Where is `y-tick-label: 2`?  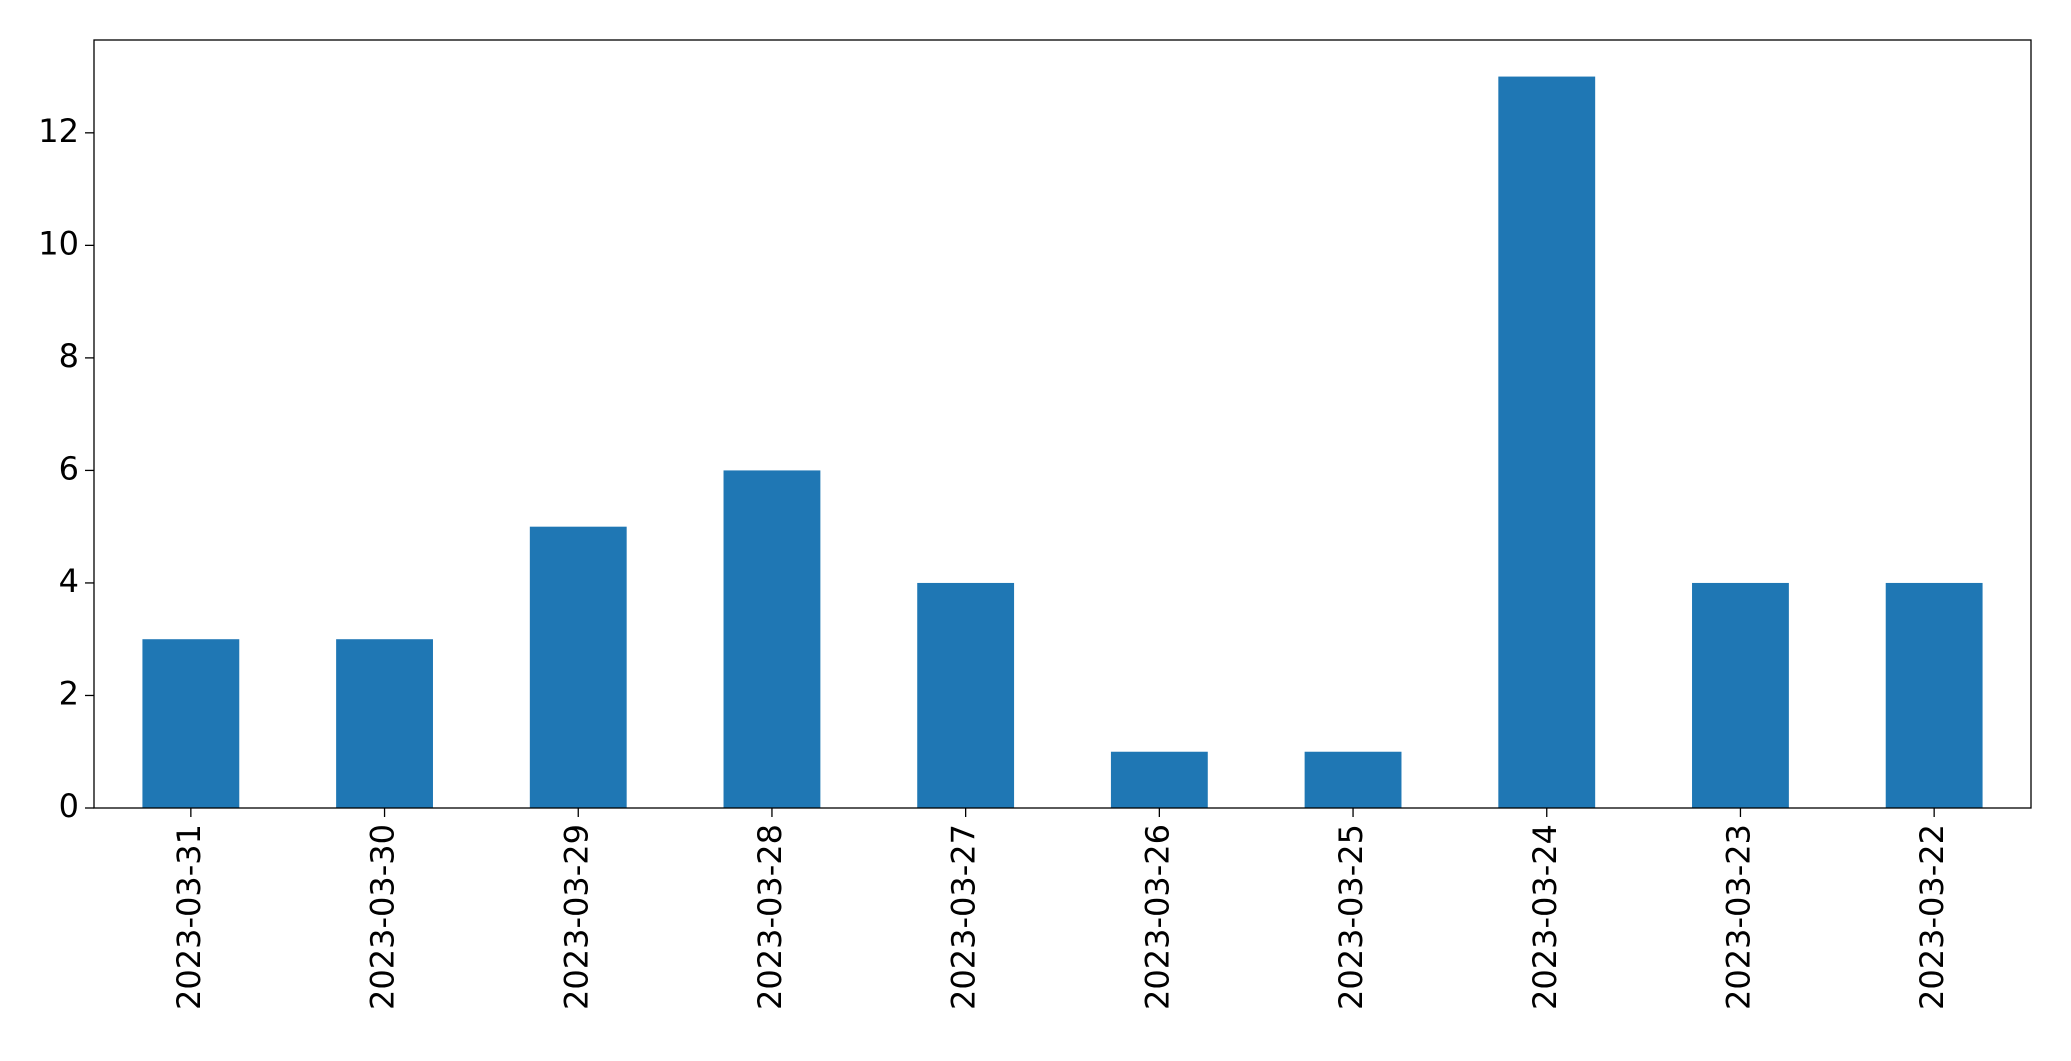 y-tick-label: 2 is located at coordinates (69, 693).